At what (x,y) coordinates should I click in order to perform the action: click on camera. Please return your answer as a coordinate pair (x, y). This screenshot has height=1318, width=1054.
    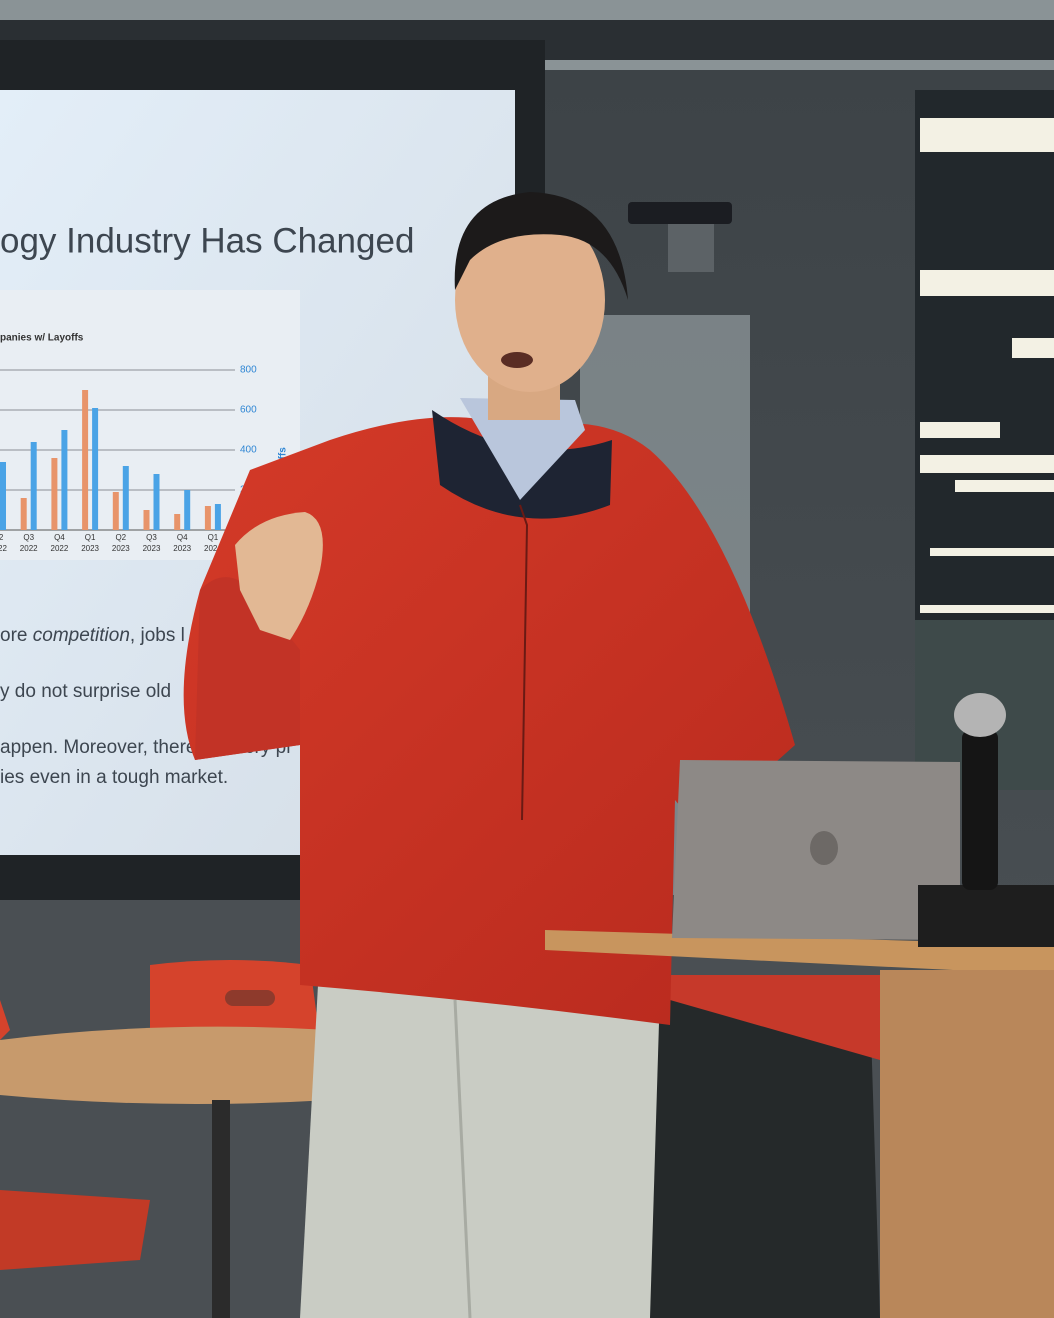
    Looking at the image, I should click on (680, 213).